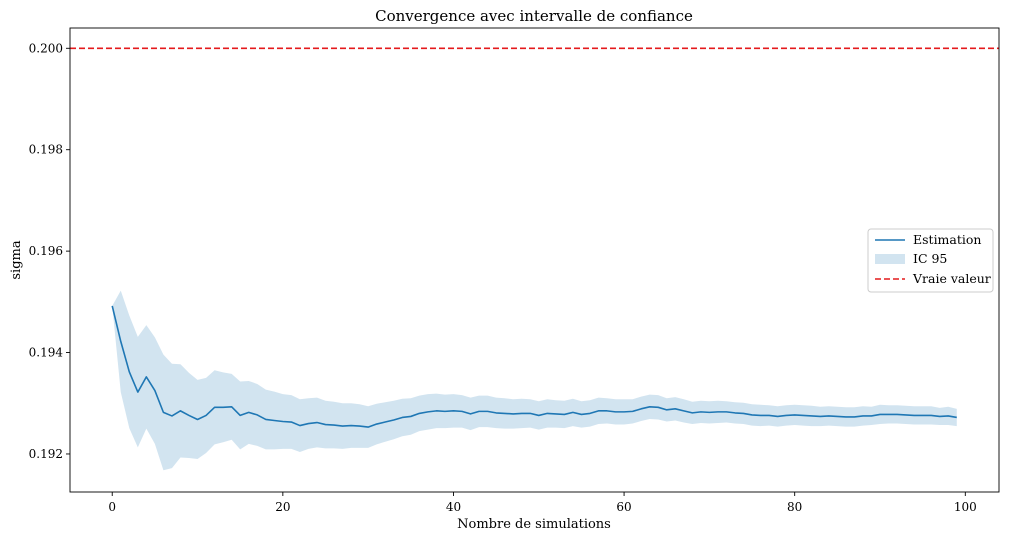  Describe the element at coordinates (794, 507) in the screenshot. I see `x-tick-label: 80` at that location.